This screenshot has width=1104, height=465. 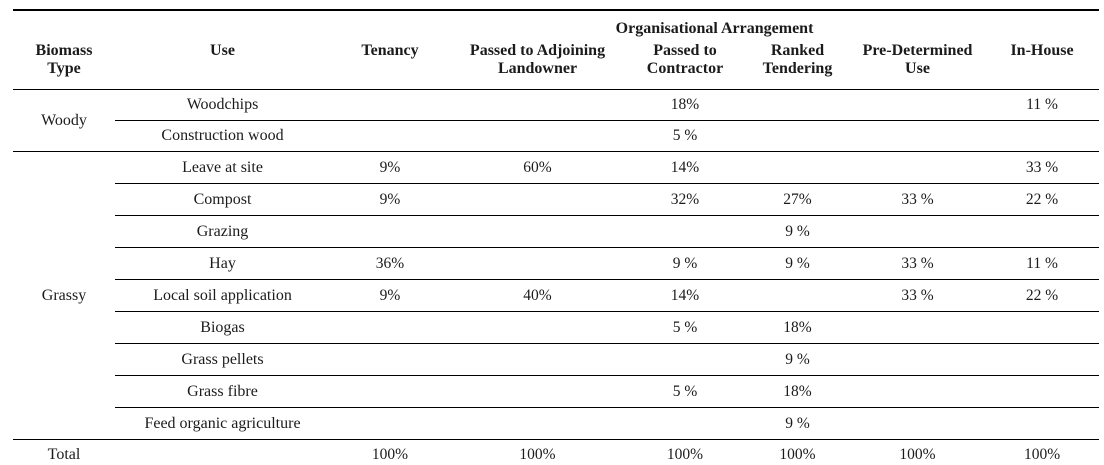 I want to click on column-header-ranked-tendering: Ranked Tendering, so click(x=797, y=64).